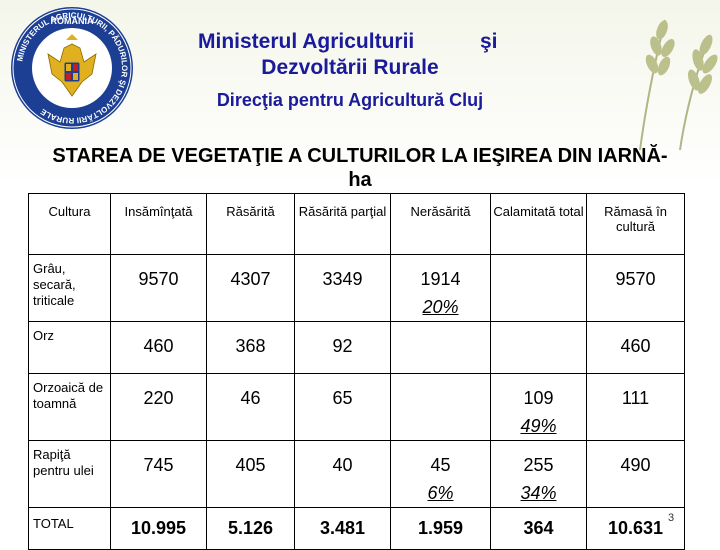 This screenshot has width=720, height=550. What do you see at coordinates (671, 518) in the screenshot?
I see `page-number: 3` at bounding box center [671, 518].